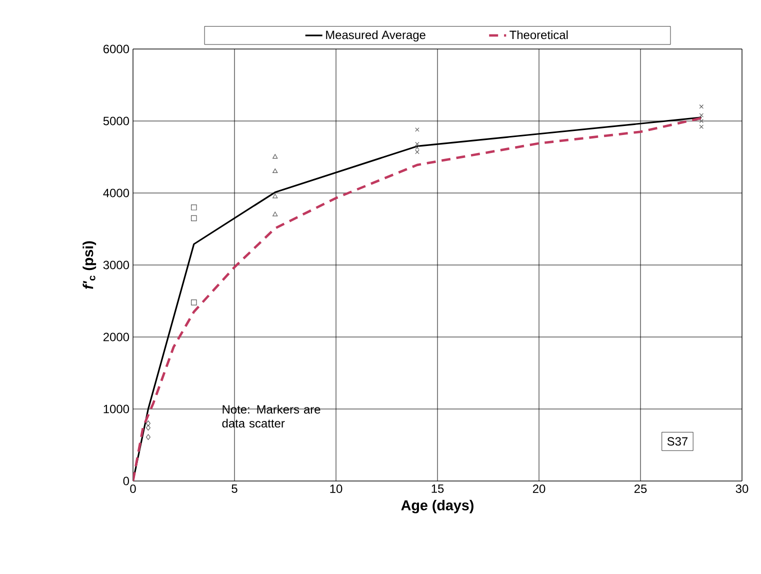 This screenshot has width=761, height=574. What do you see at coordinates (116, 337) in the screenshot?
I see `y-tick-label: 2000` at bounding box center [116, 337].